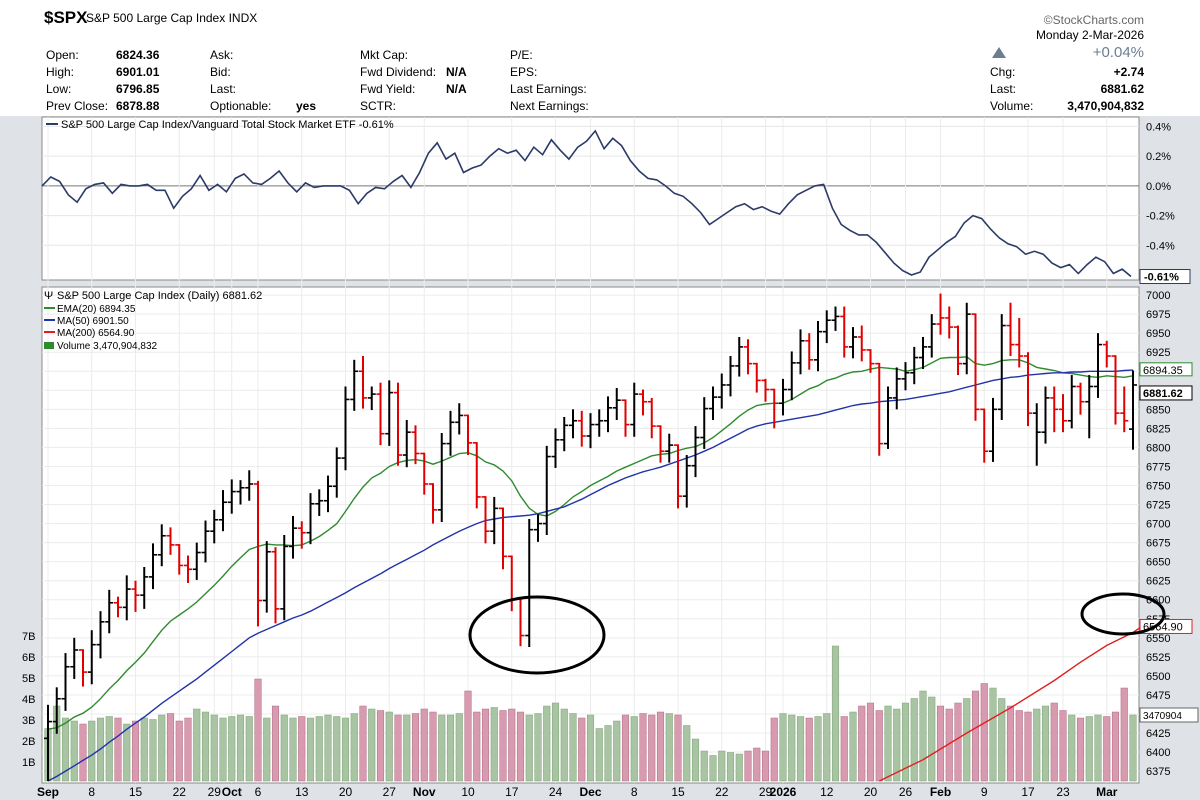 This screenshot has width=1200, height=800. Describe the element at coordinates (60, 72) in the screenshot. I see `high-label: High:` at that location.